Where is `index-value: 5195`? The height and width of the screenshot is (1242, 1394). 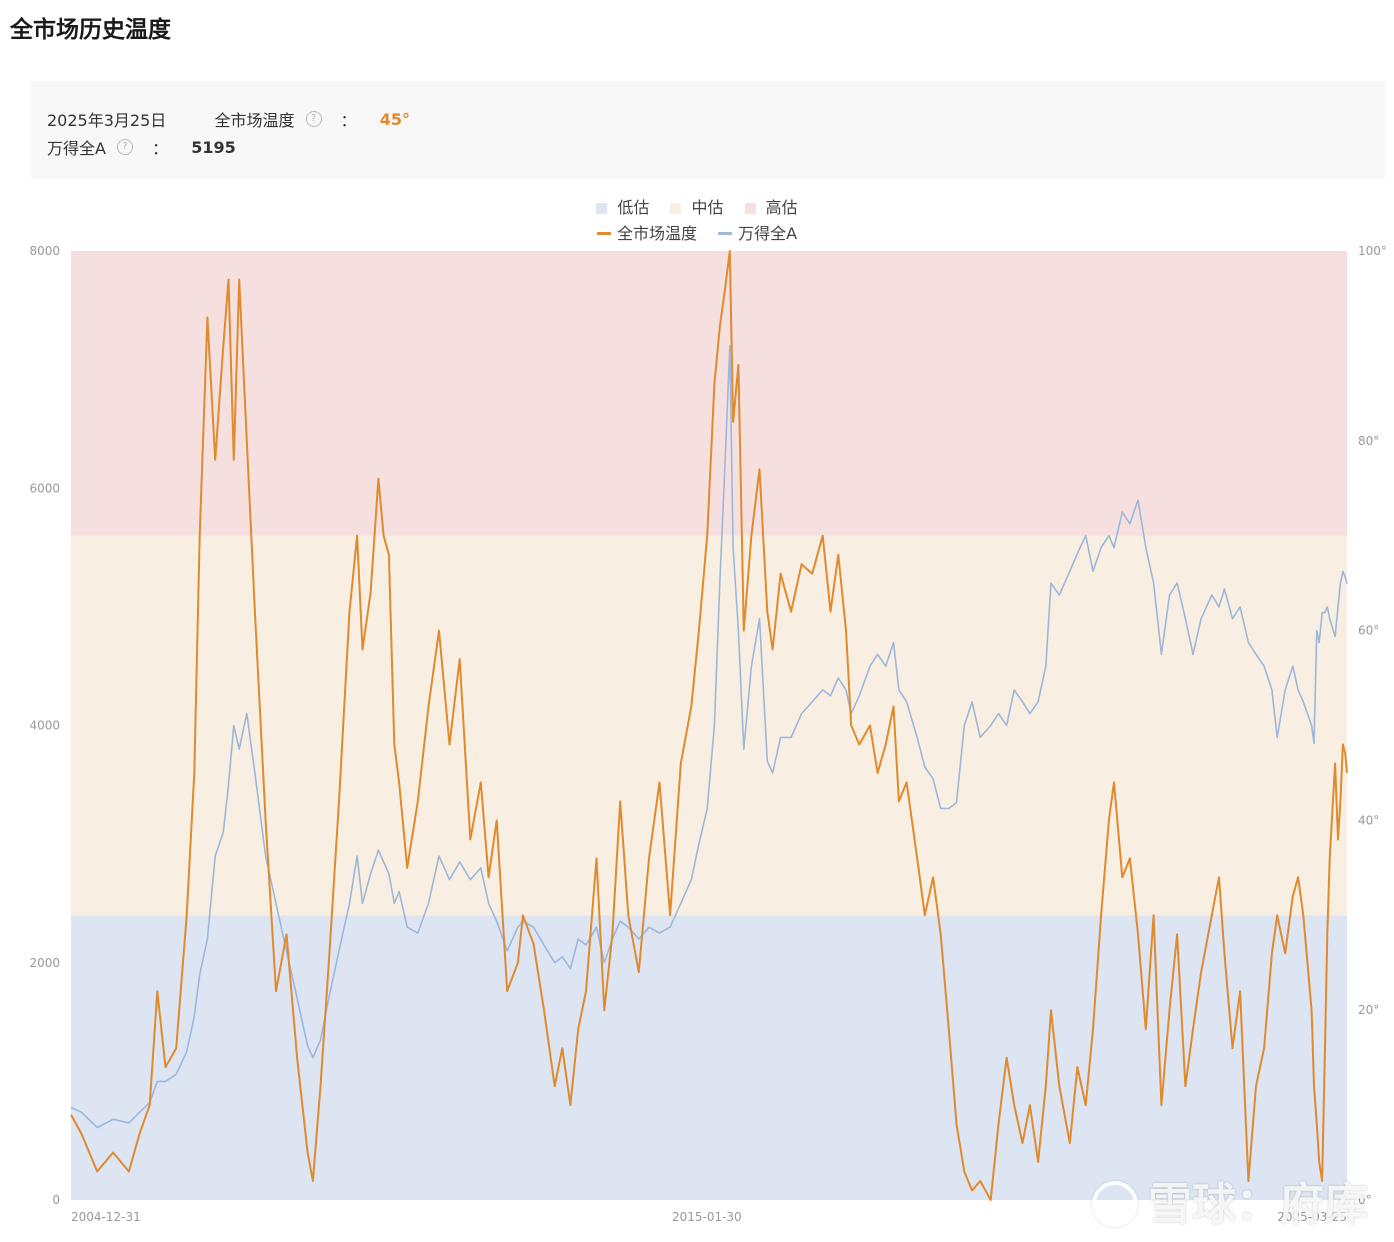 index-value: 5195 is located at coordinates (213, 147).